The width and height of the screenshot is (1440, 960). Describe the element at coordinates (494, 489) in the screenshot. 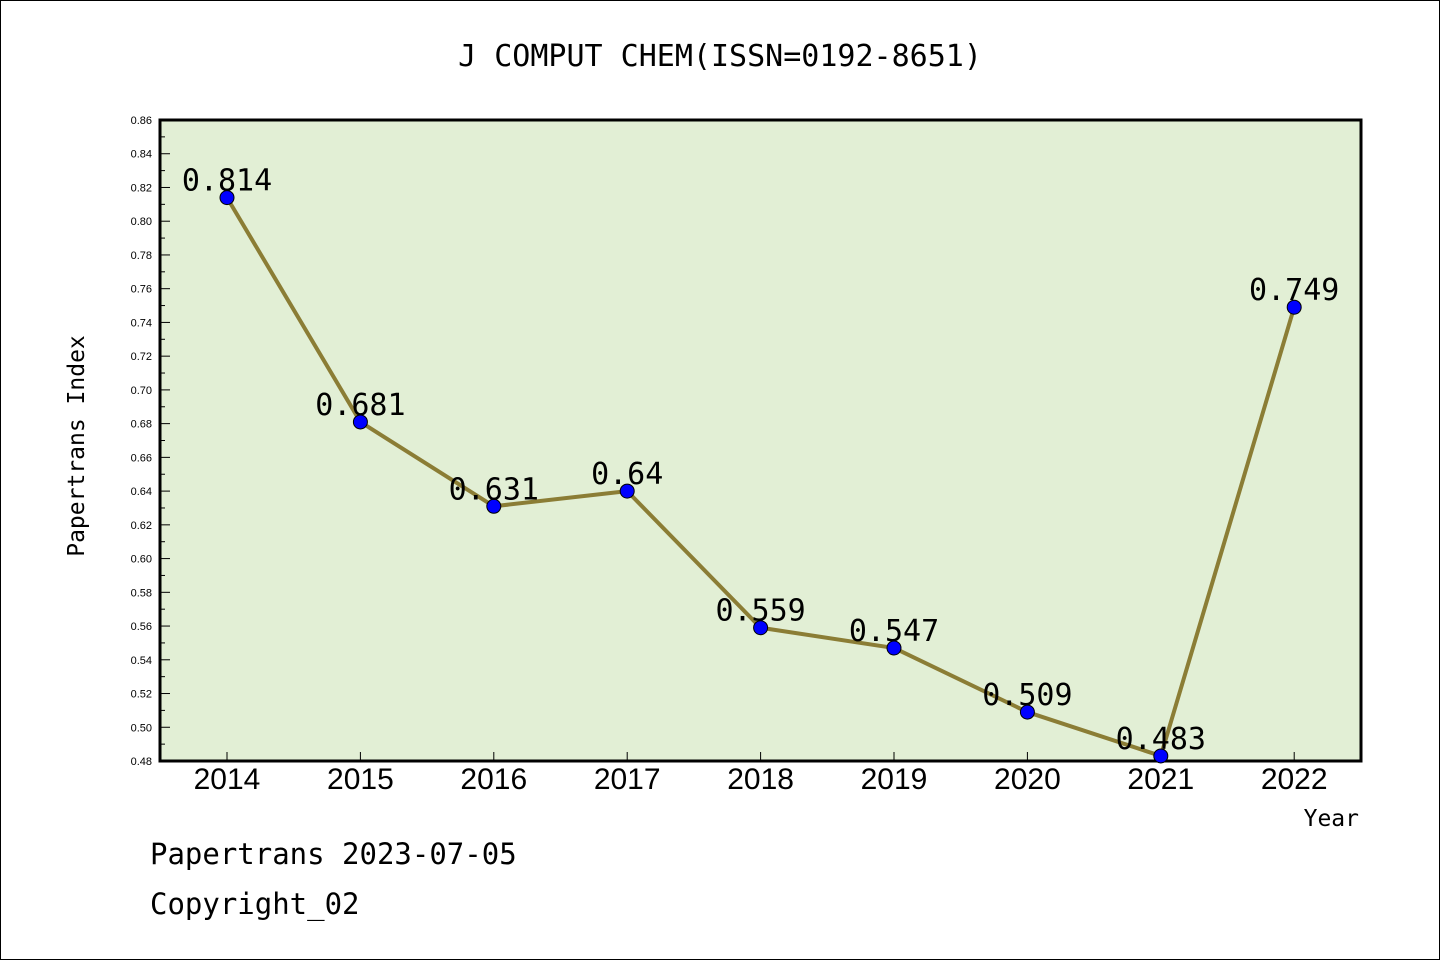

I see `data-label: 0.631` at that location.